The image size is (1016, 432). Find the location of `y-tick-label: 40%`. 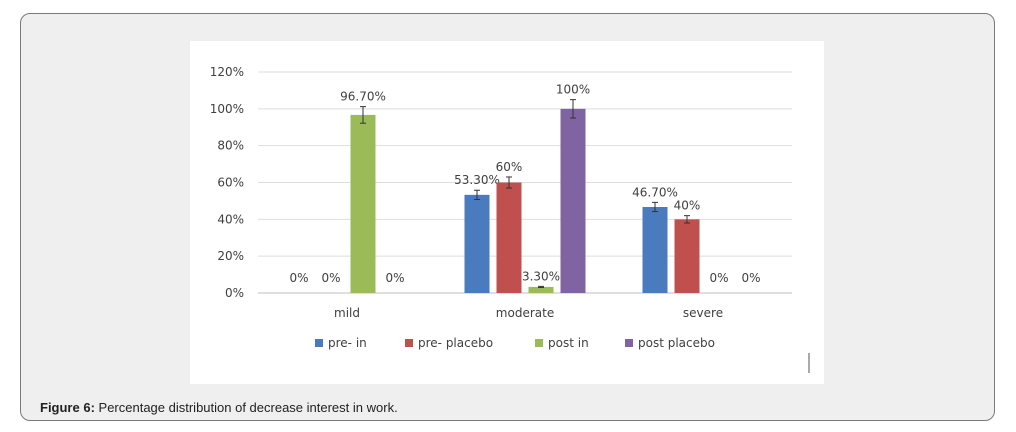

y-tick-label: 40% is located at coordinates (230, 219).